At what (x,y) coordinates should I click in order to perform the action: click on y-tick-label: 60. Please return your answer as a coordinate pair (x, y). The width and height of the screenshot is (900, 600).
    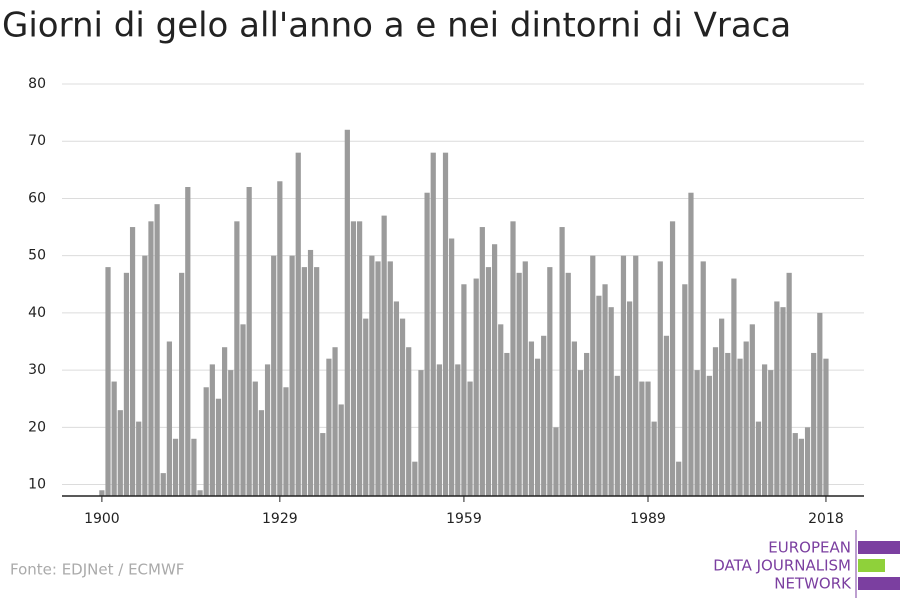
    Looking at the image, I should click on (37, 198).